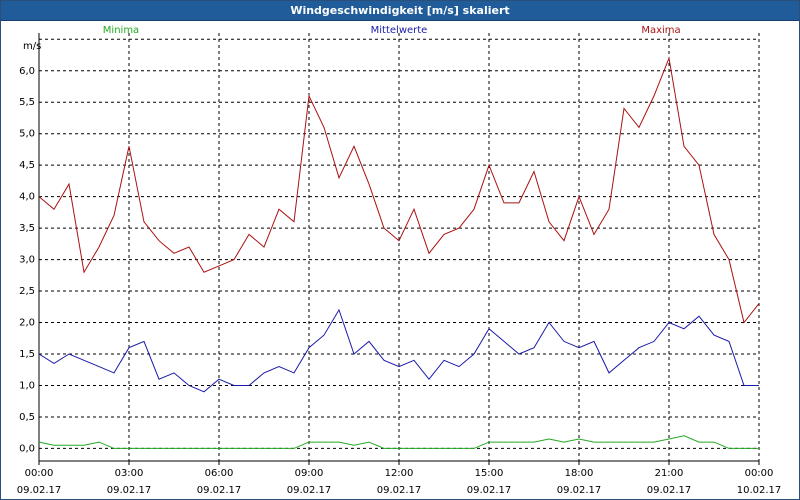 This screenshot has width=800, height=500. I want to click on legend-minima: Minima, so click(121, 30).